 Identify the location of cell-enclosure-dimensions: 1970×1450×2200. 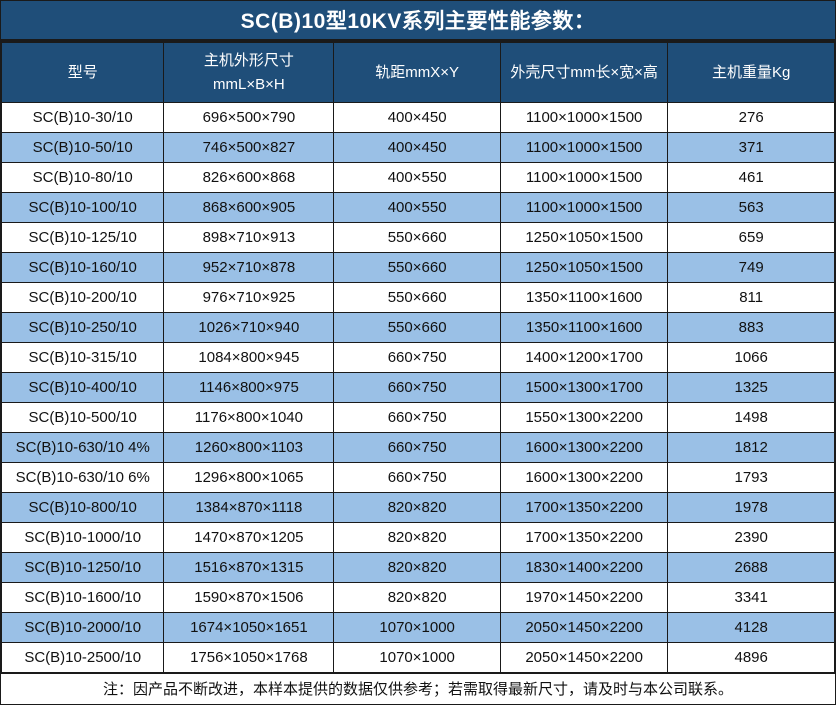
(584, 597).